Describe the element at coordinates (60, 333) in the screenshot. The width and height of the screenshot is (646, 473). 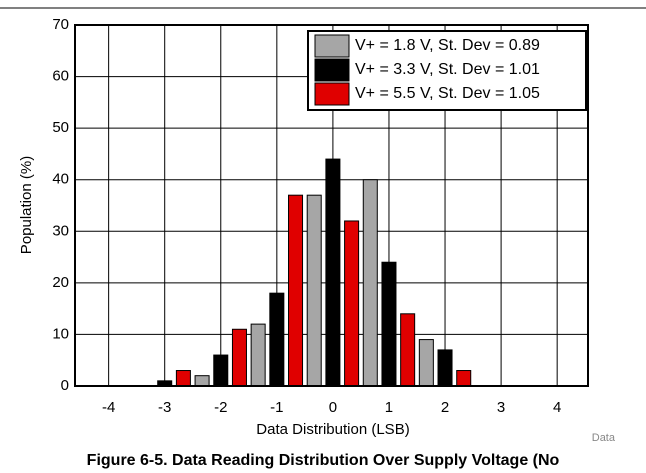
I see `y-tick-label: 10` at that location.